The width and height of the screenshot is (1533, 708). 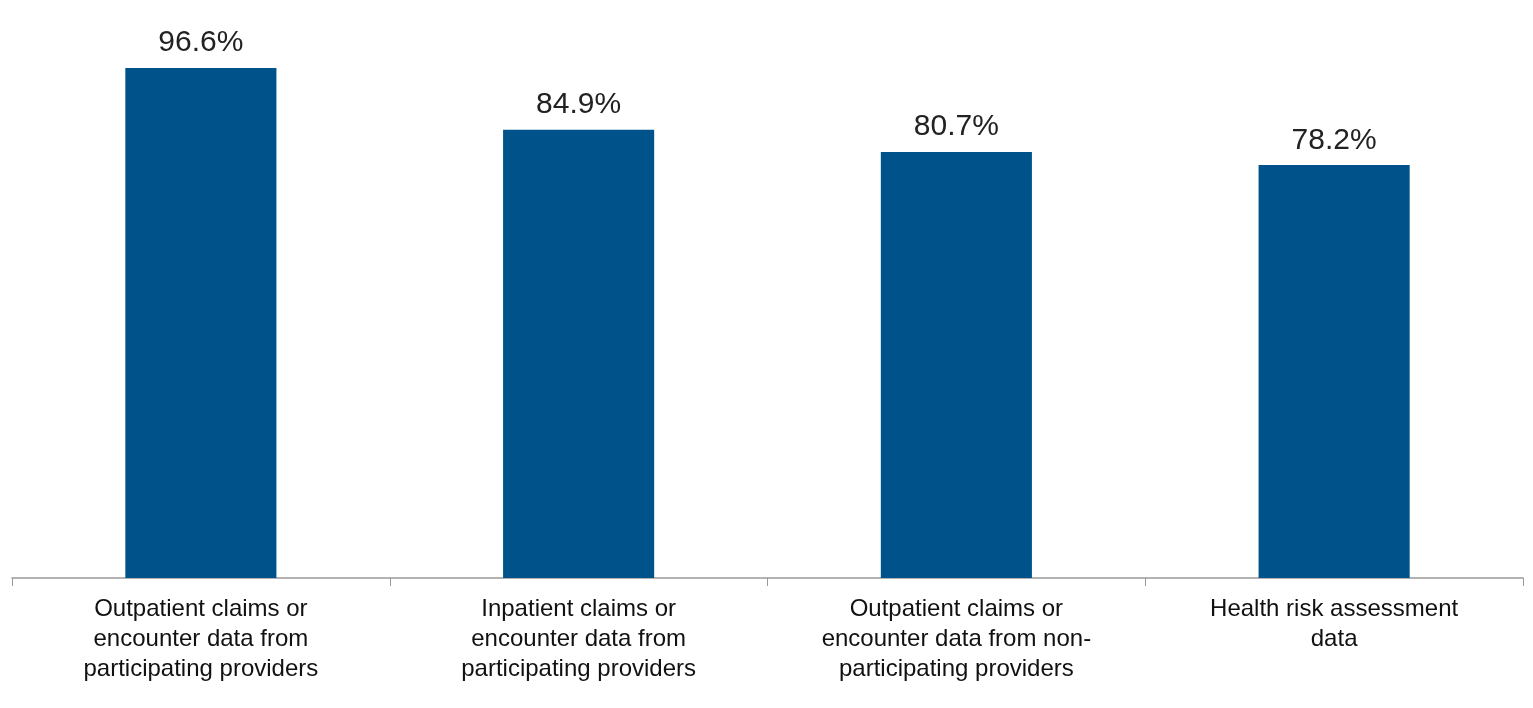 I want to click on data-label: 84.9%, so click(x=579, y=103).